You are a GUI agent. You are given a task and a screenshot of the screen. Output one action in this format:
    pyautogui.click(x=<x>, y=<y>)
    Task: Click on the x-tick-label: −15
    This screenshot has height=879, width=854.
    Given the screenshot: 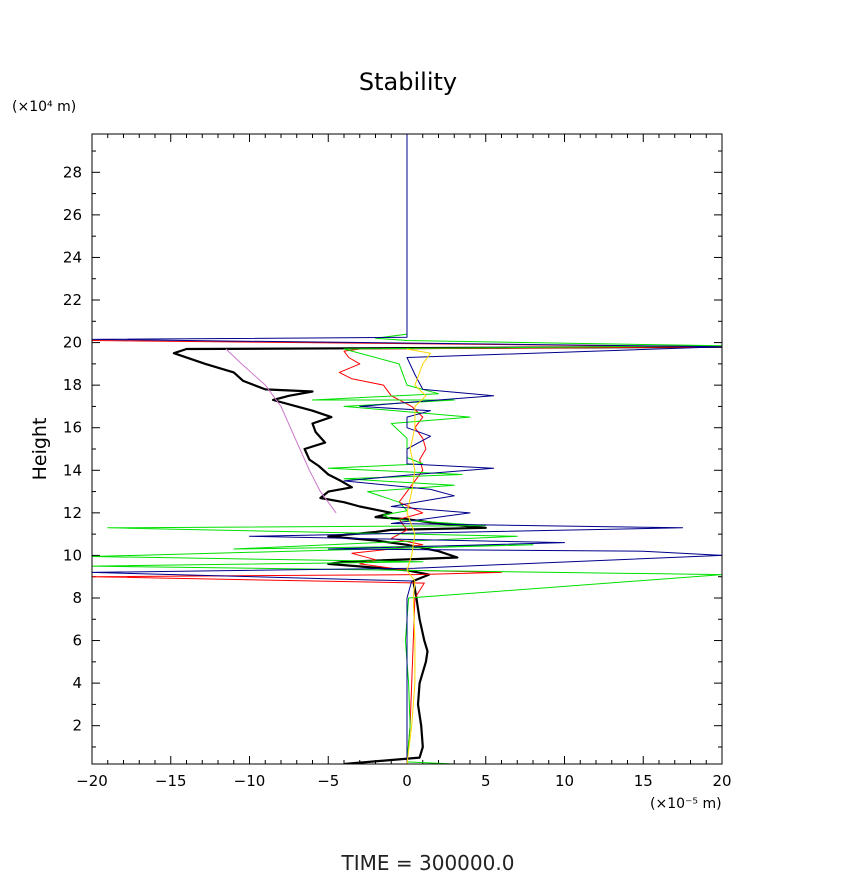 What is the action you would take?
    pyautogui.click(x=171, y=781)
    